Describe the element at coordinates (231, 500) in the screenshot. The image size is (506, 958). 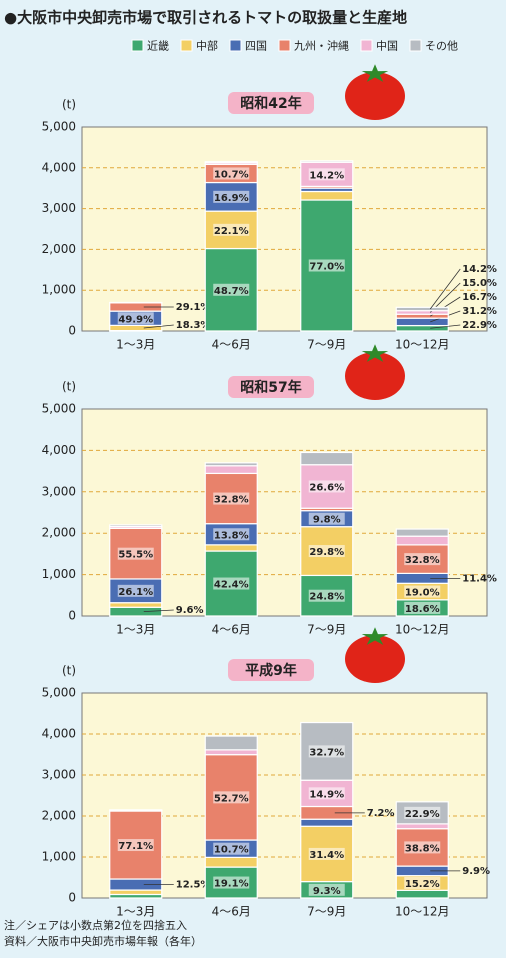
I see `segment-label: 32.8%` at that location.